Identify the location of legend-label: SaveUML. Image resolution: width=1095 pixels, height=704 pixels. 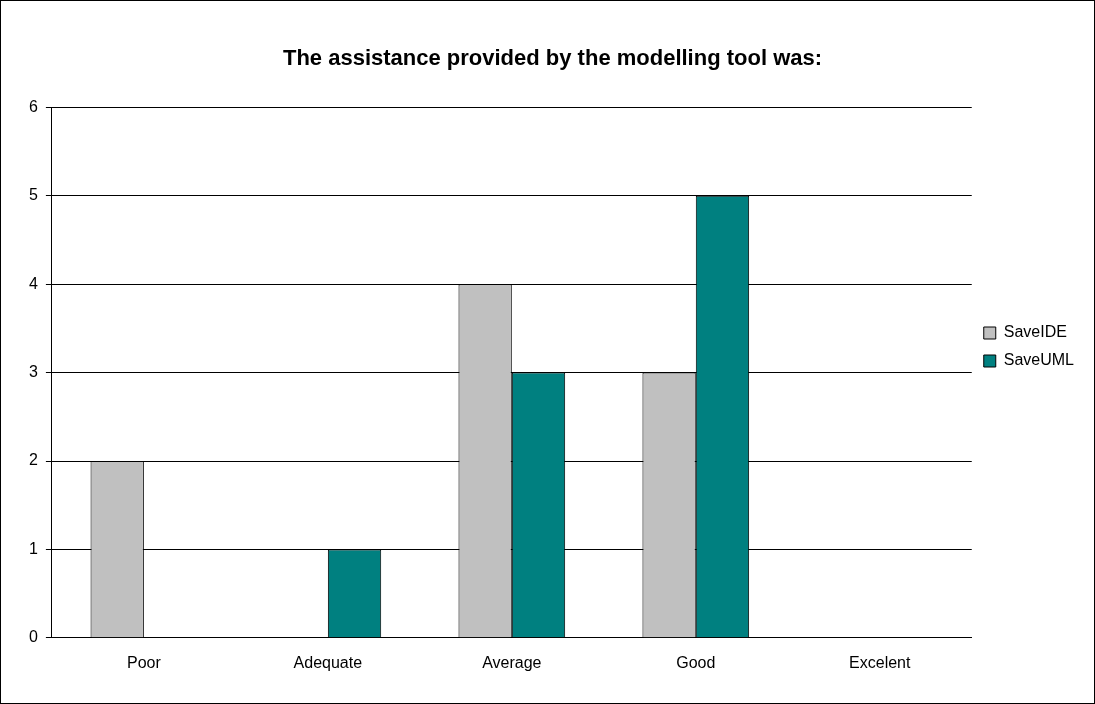
(1039, 360).